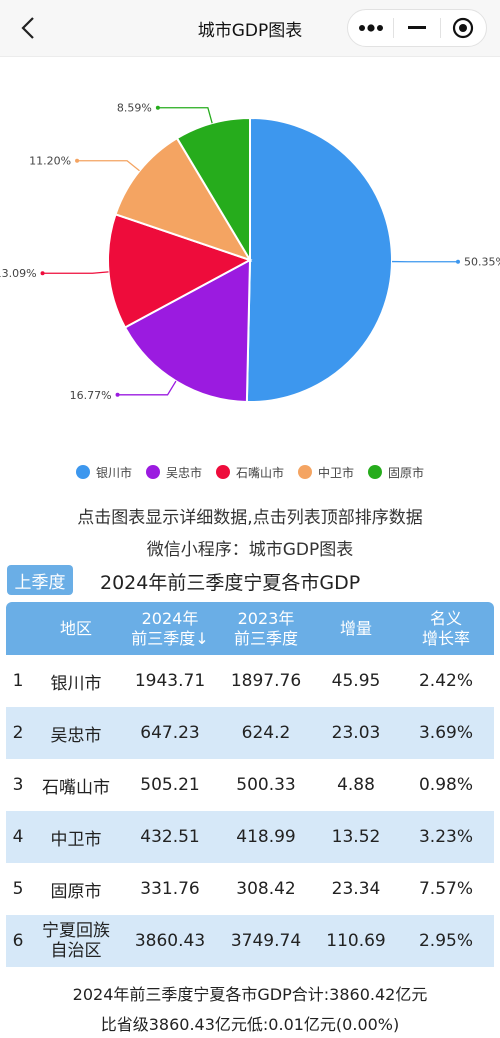 Image resolution: width=500 pixels, height=1038 pixels. What do you see at coordinates (482, 262) in the screenshot?
I see `pie-label-yinchuan: 50.35%` at bounding box center [482, 262].